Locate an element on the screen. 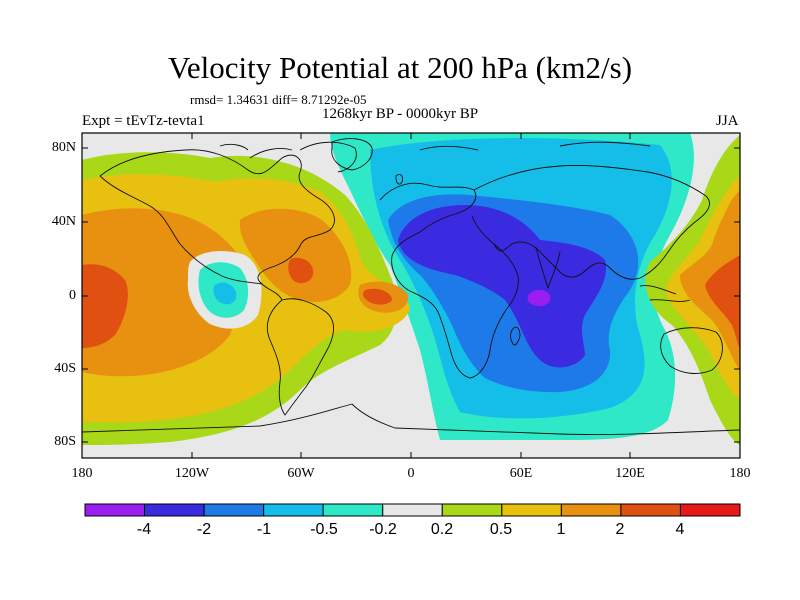 The width and height of the screenshot is (800, 600). lon-label-120e: 120E is located at coordinates (630, 473).